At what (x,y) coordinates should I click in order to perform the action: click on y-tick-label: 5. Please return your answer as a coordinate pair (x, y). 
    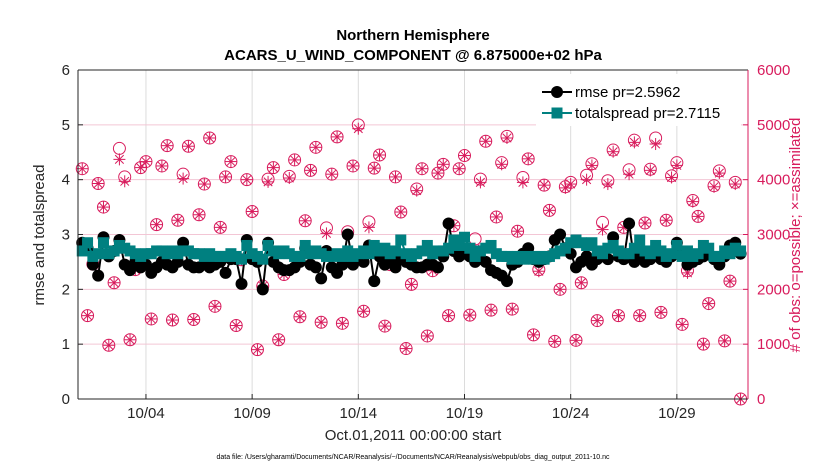
    Looking at the image, I should click on (66, 125).